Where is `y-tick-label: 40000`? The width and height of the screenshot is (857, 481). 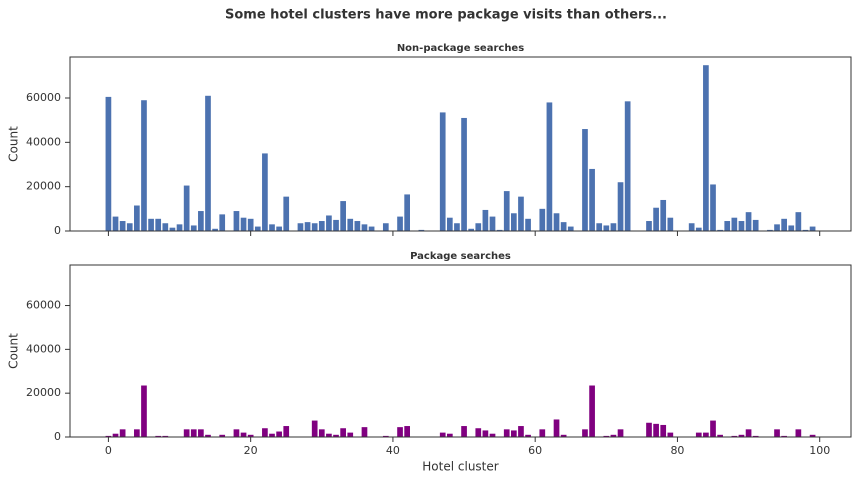 y-tick-label: 40000 is located at coordinates (43, 141).